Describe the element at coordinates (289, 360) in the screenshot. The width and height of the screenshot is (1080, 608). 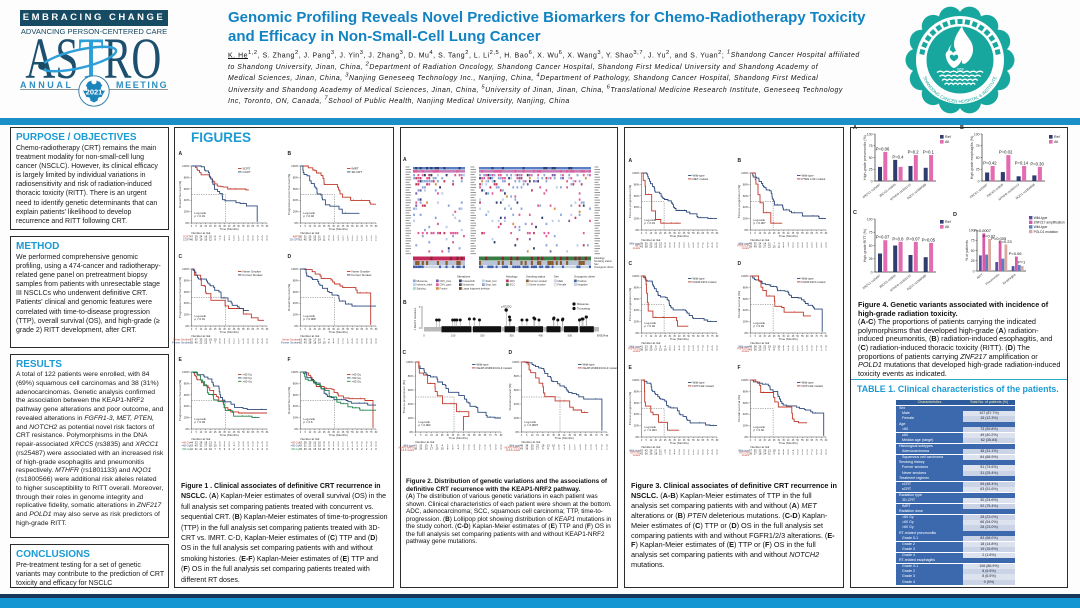
I see `svg-text: F` at that location.